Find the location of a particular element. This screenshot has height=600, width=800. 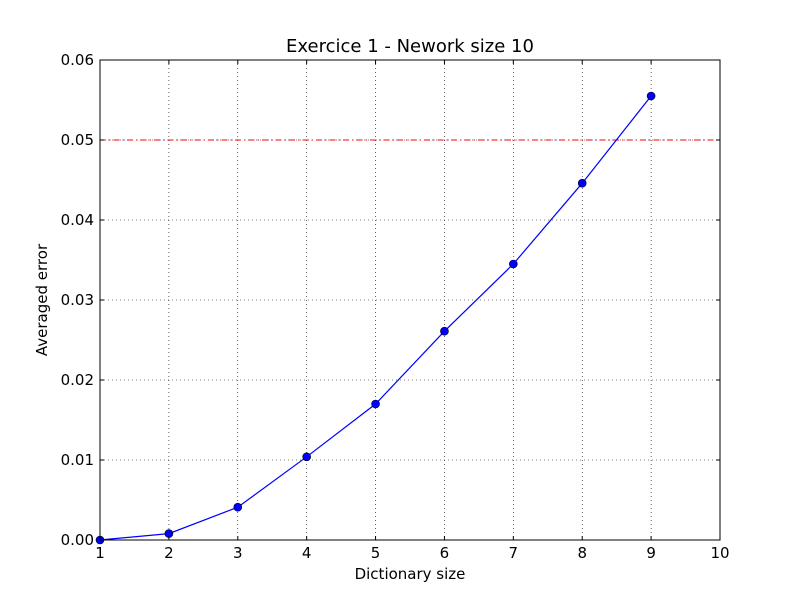

y-tick-label: 0.02 is located at coordinates (77, 380).